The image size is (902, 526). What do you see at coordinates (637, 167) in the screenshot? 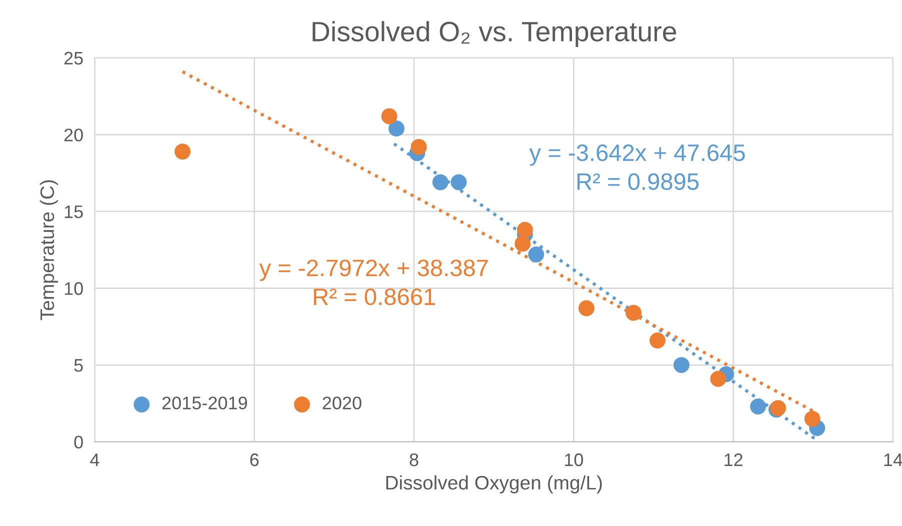
I see `annotation: y = -3.642x + 47.645 R² = 0.9895` at bounding box center [637, 167].